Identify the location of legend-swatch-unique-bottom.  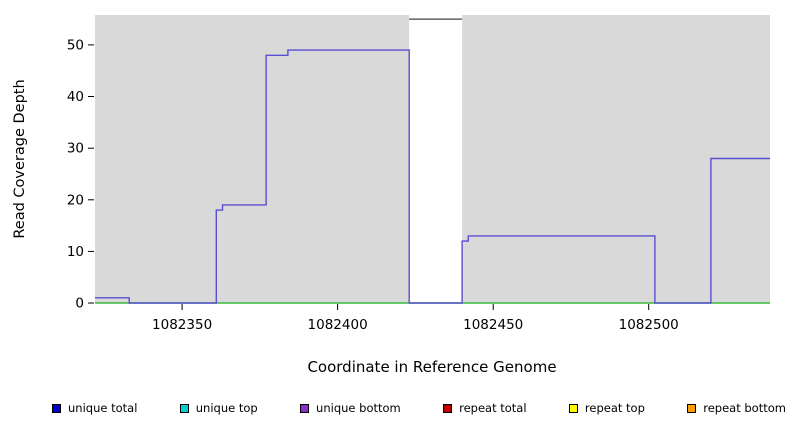
(305, 408).